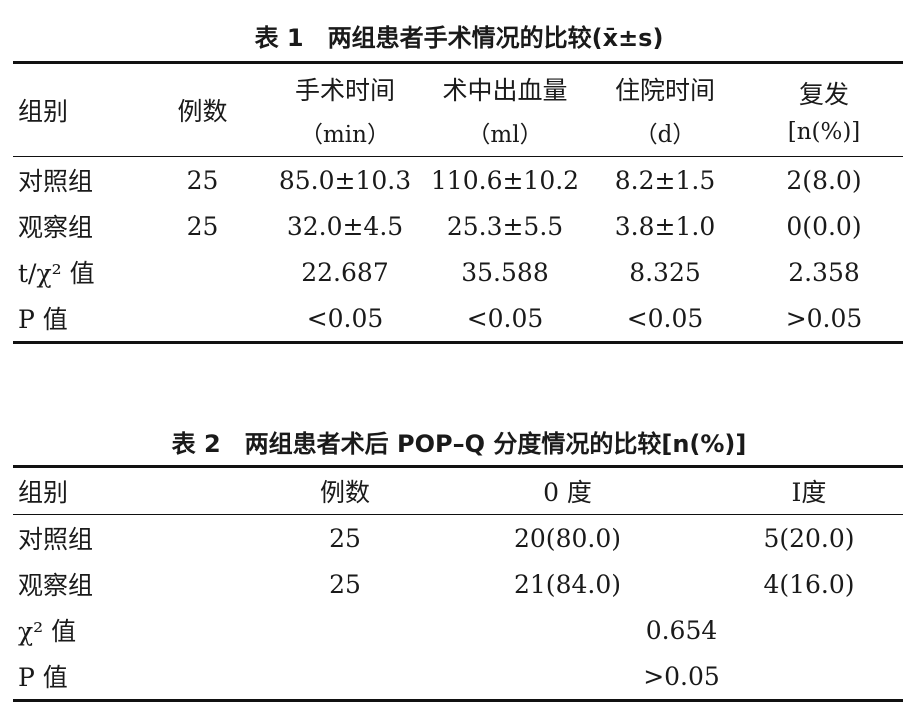 This screenshot has height=720, width=918. Describe the element at coordinates (459, 444) in the screenshot. I see `table-title: 表 2 两组患者术后 POP–Q 分度情况的比较[n(%)]` at that location.